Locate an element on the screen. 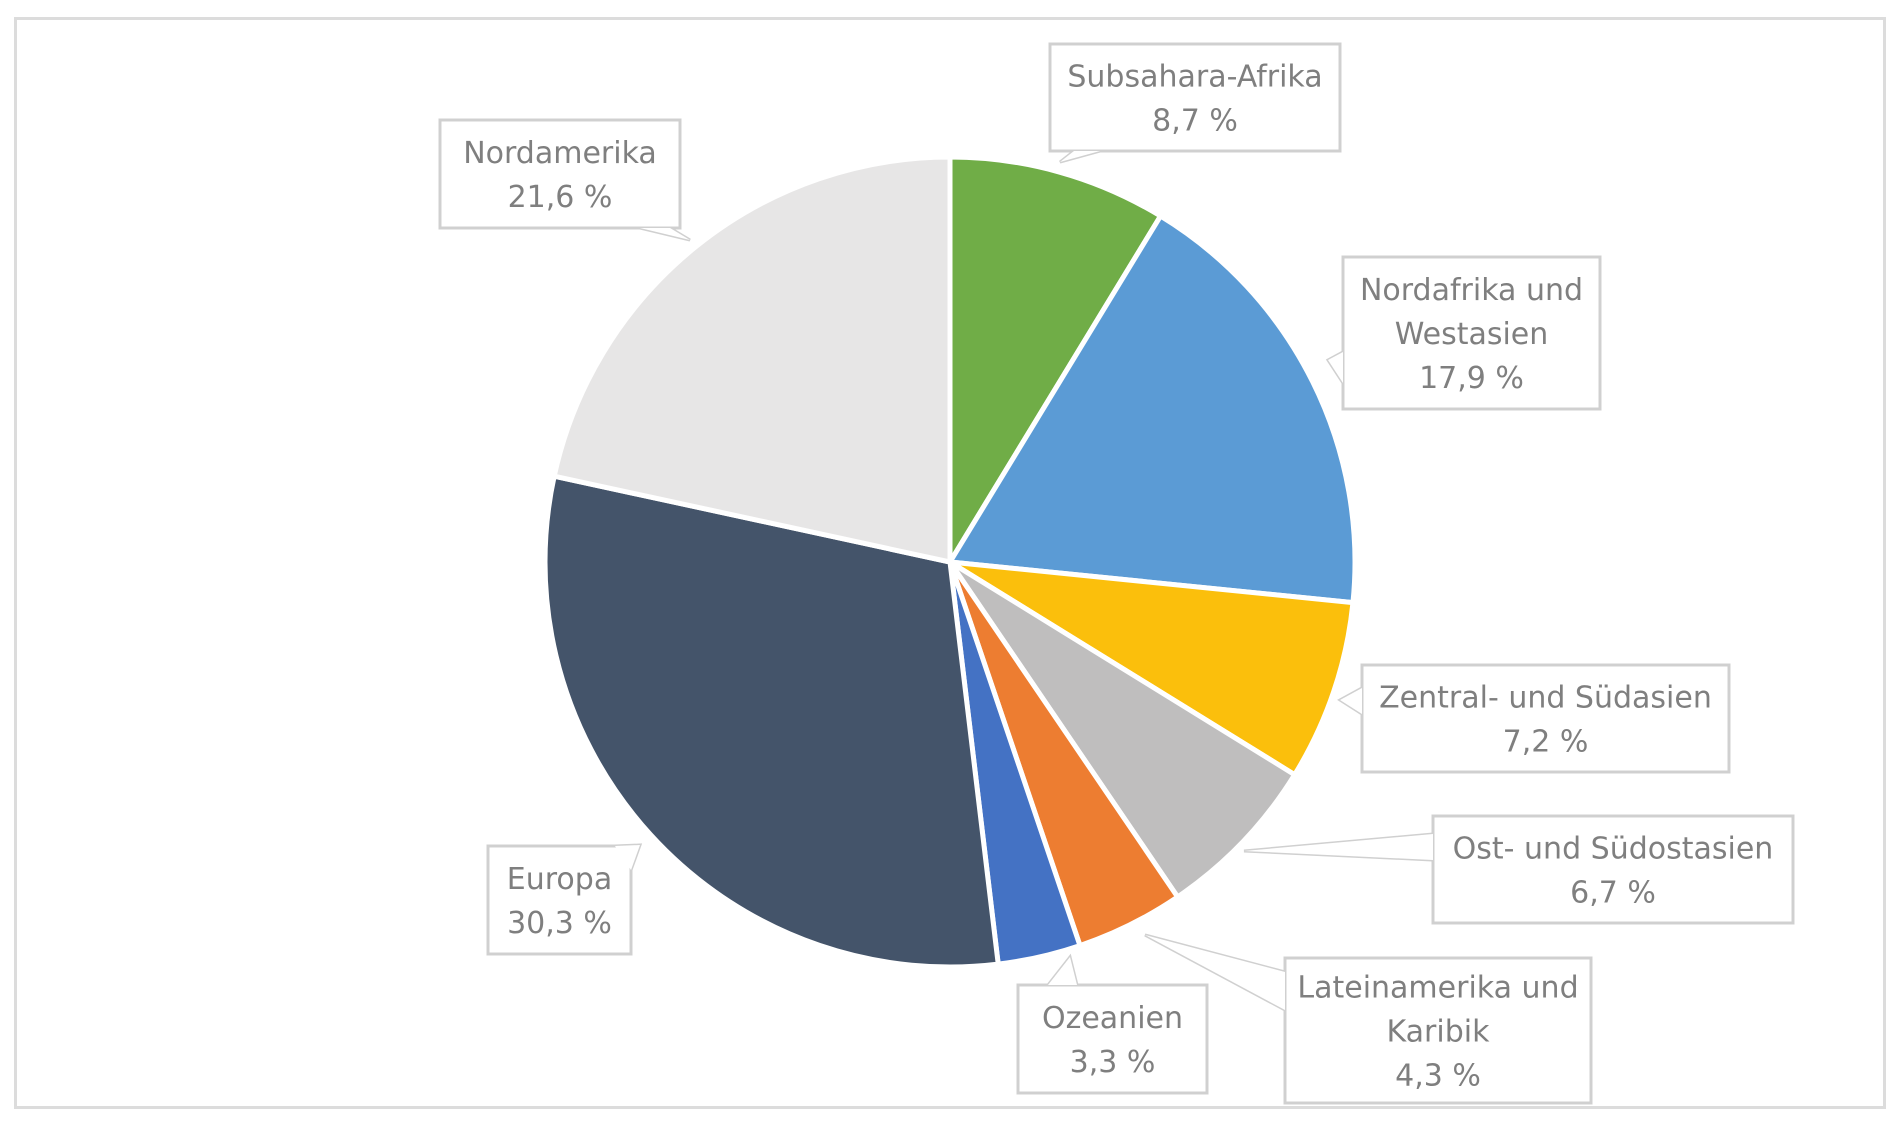  pie-slice-europa is located at coordinates (771, 721).